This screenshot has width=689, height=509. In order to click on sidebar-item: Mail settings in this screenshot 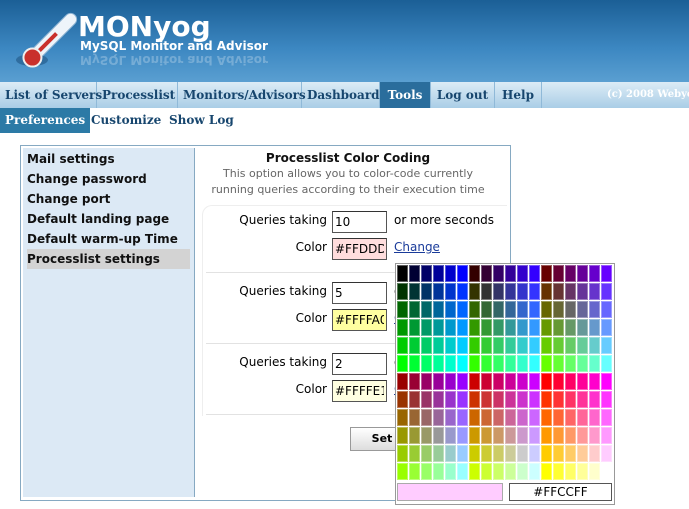, I will do `click(71, 159)`.